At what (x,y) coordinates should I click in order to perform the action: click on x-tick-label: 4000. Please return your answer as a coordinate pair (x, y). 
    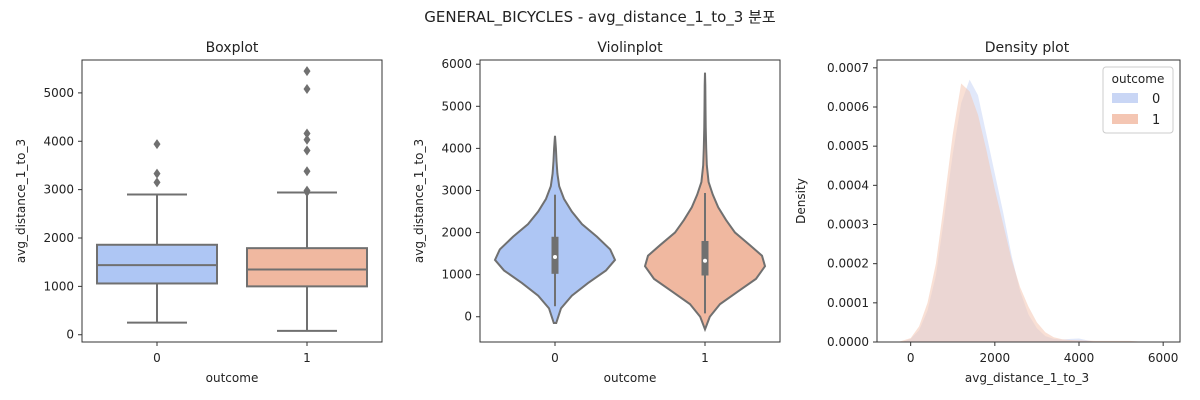
    Looking at the image, I should click on (1079, 358).